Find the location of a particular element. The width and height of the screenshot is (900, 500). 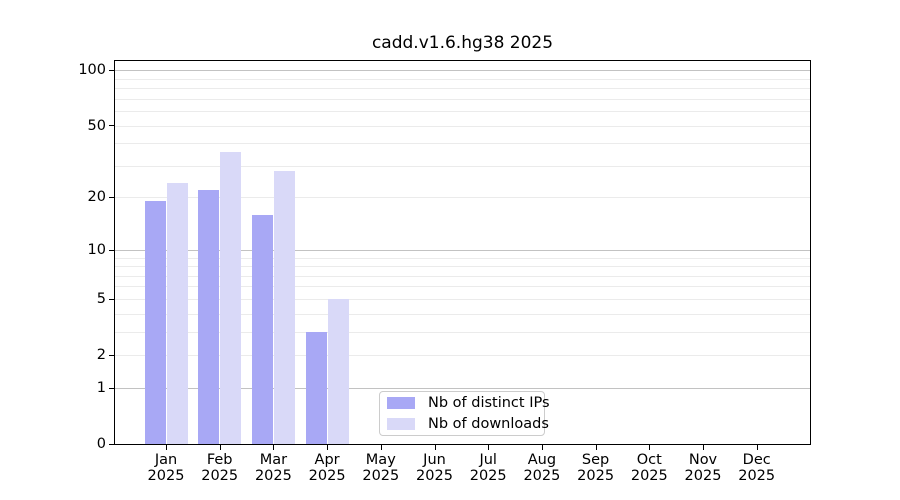

x-tick-label: Feb 2025 is located at coordinates (220, 468).